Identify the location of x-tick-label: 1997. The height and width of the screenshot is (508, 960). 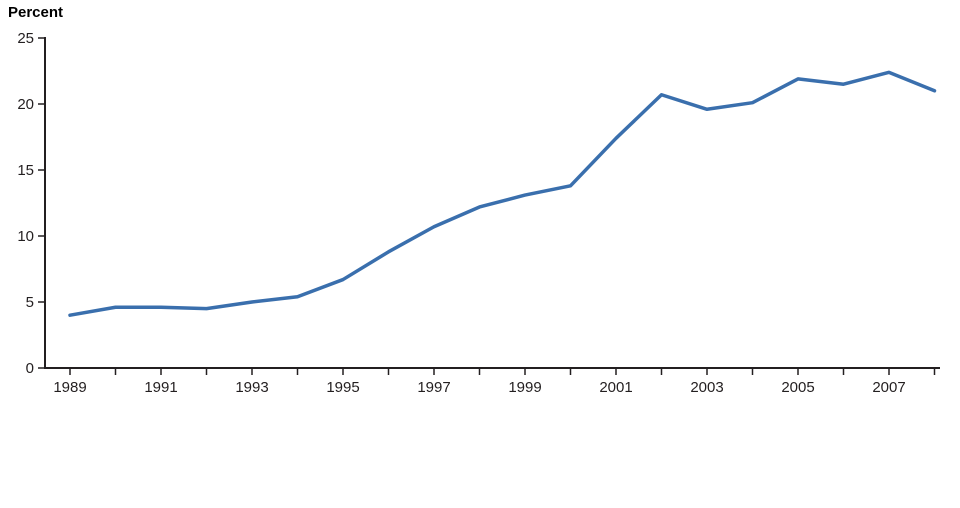
(433, 387).